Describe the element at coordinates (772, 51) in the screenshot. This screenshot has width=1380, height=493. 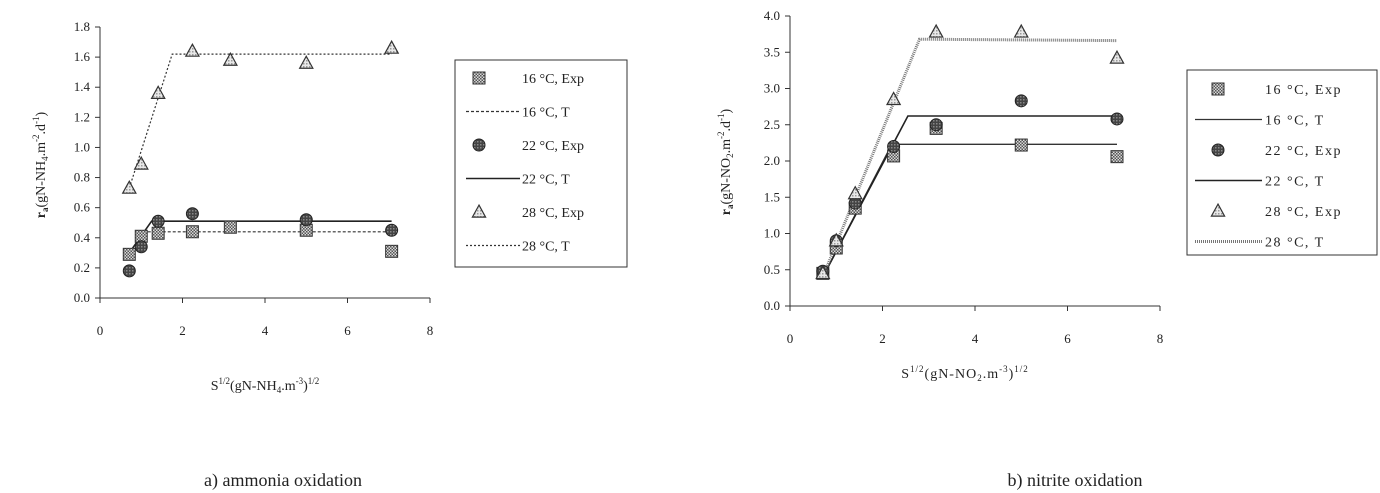
I see `y-tick-label: 3.5` at that location.